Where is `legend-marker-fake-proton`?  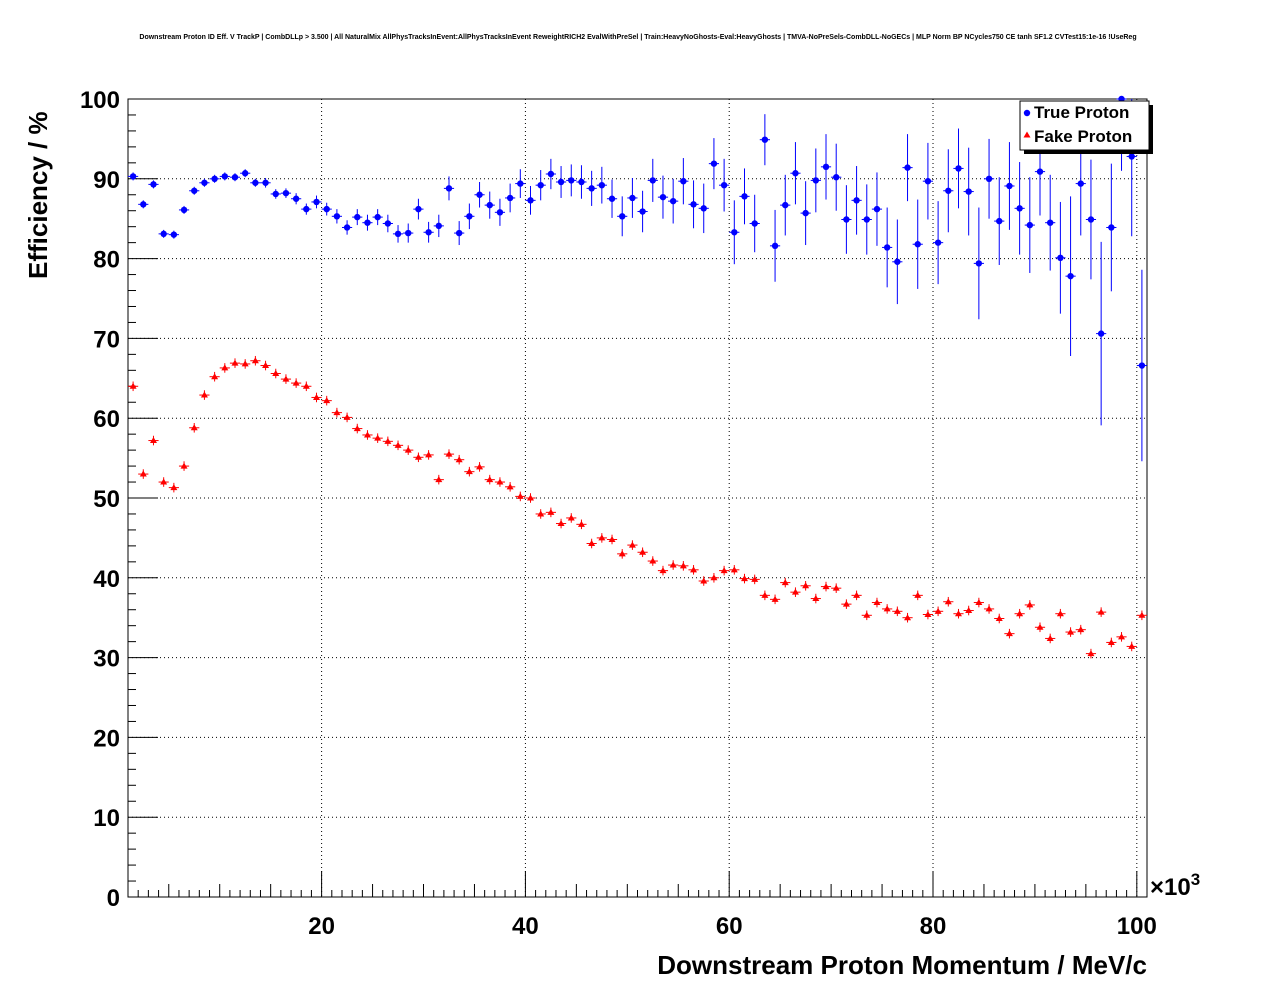
legend-marker-fake-proton is located at coordinates (1027, 134).